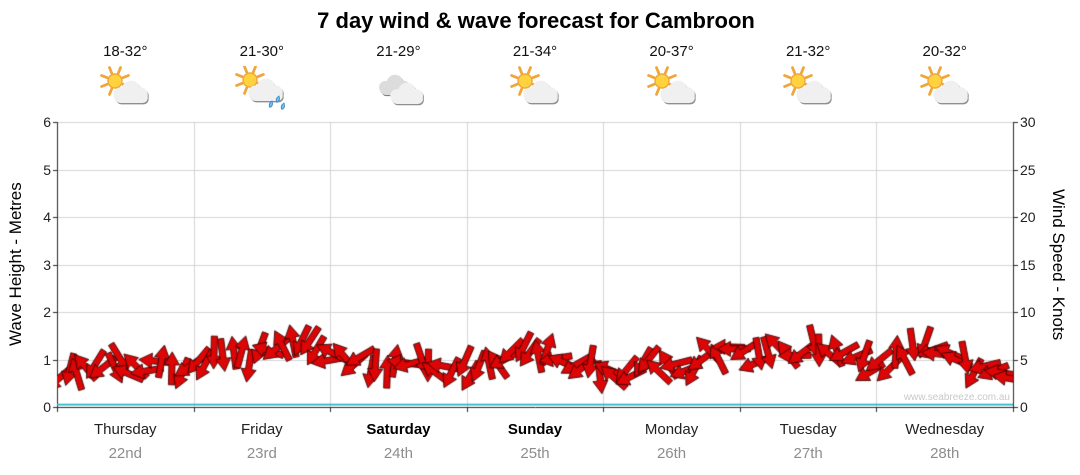 Image resolution: width=1080 pixels, height=475 pixels. What do you see at coordinates (945, 453) in the screenshot?
I see `day-date: 28th` at bounding box center [945, 453].